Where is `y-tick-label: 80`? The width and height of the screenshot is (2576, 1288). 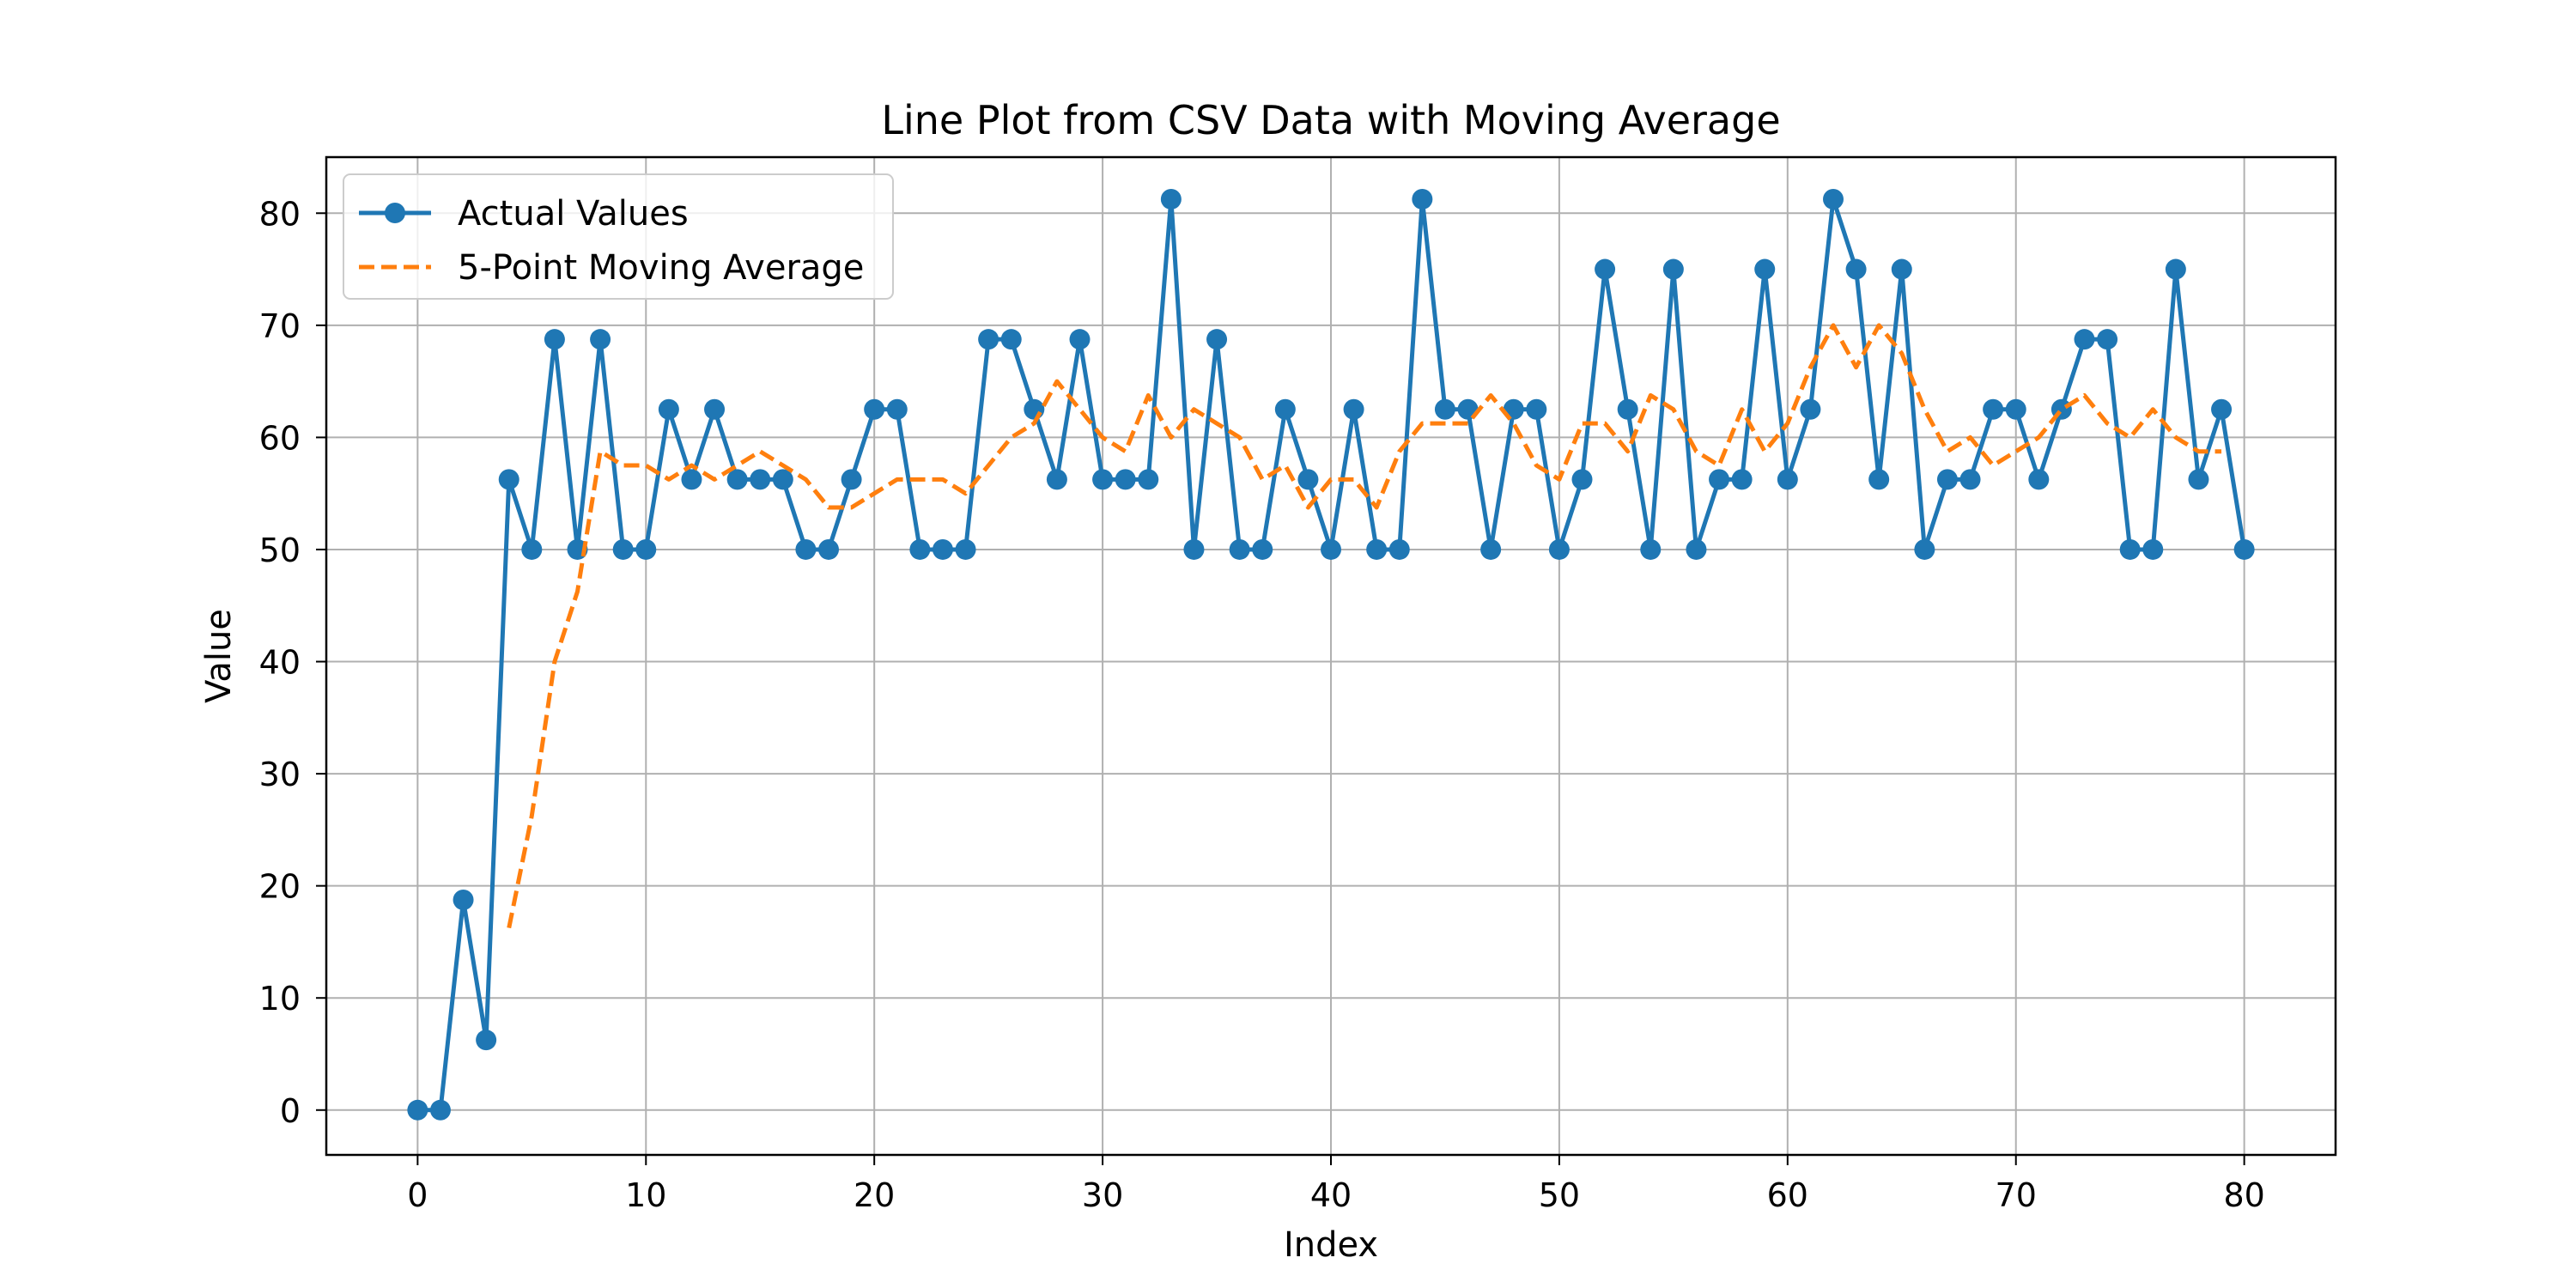 y-tick-label: 80 is located at coordinates (280, 214).